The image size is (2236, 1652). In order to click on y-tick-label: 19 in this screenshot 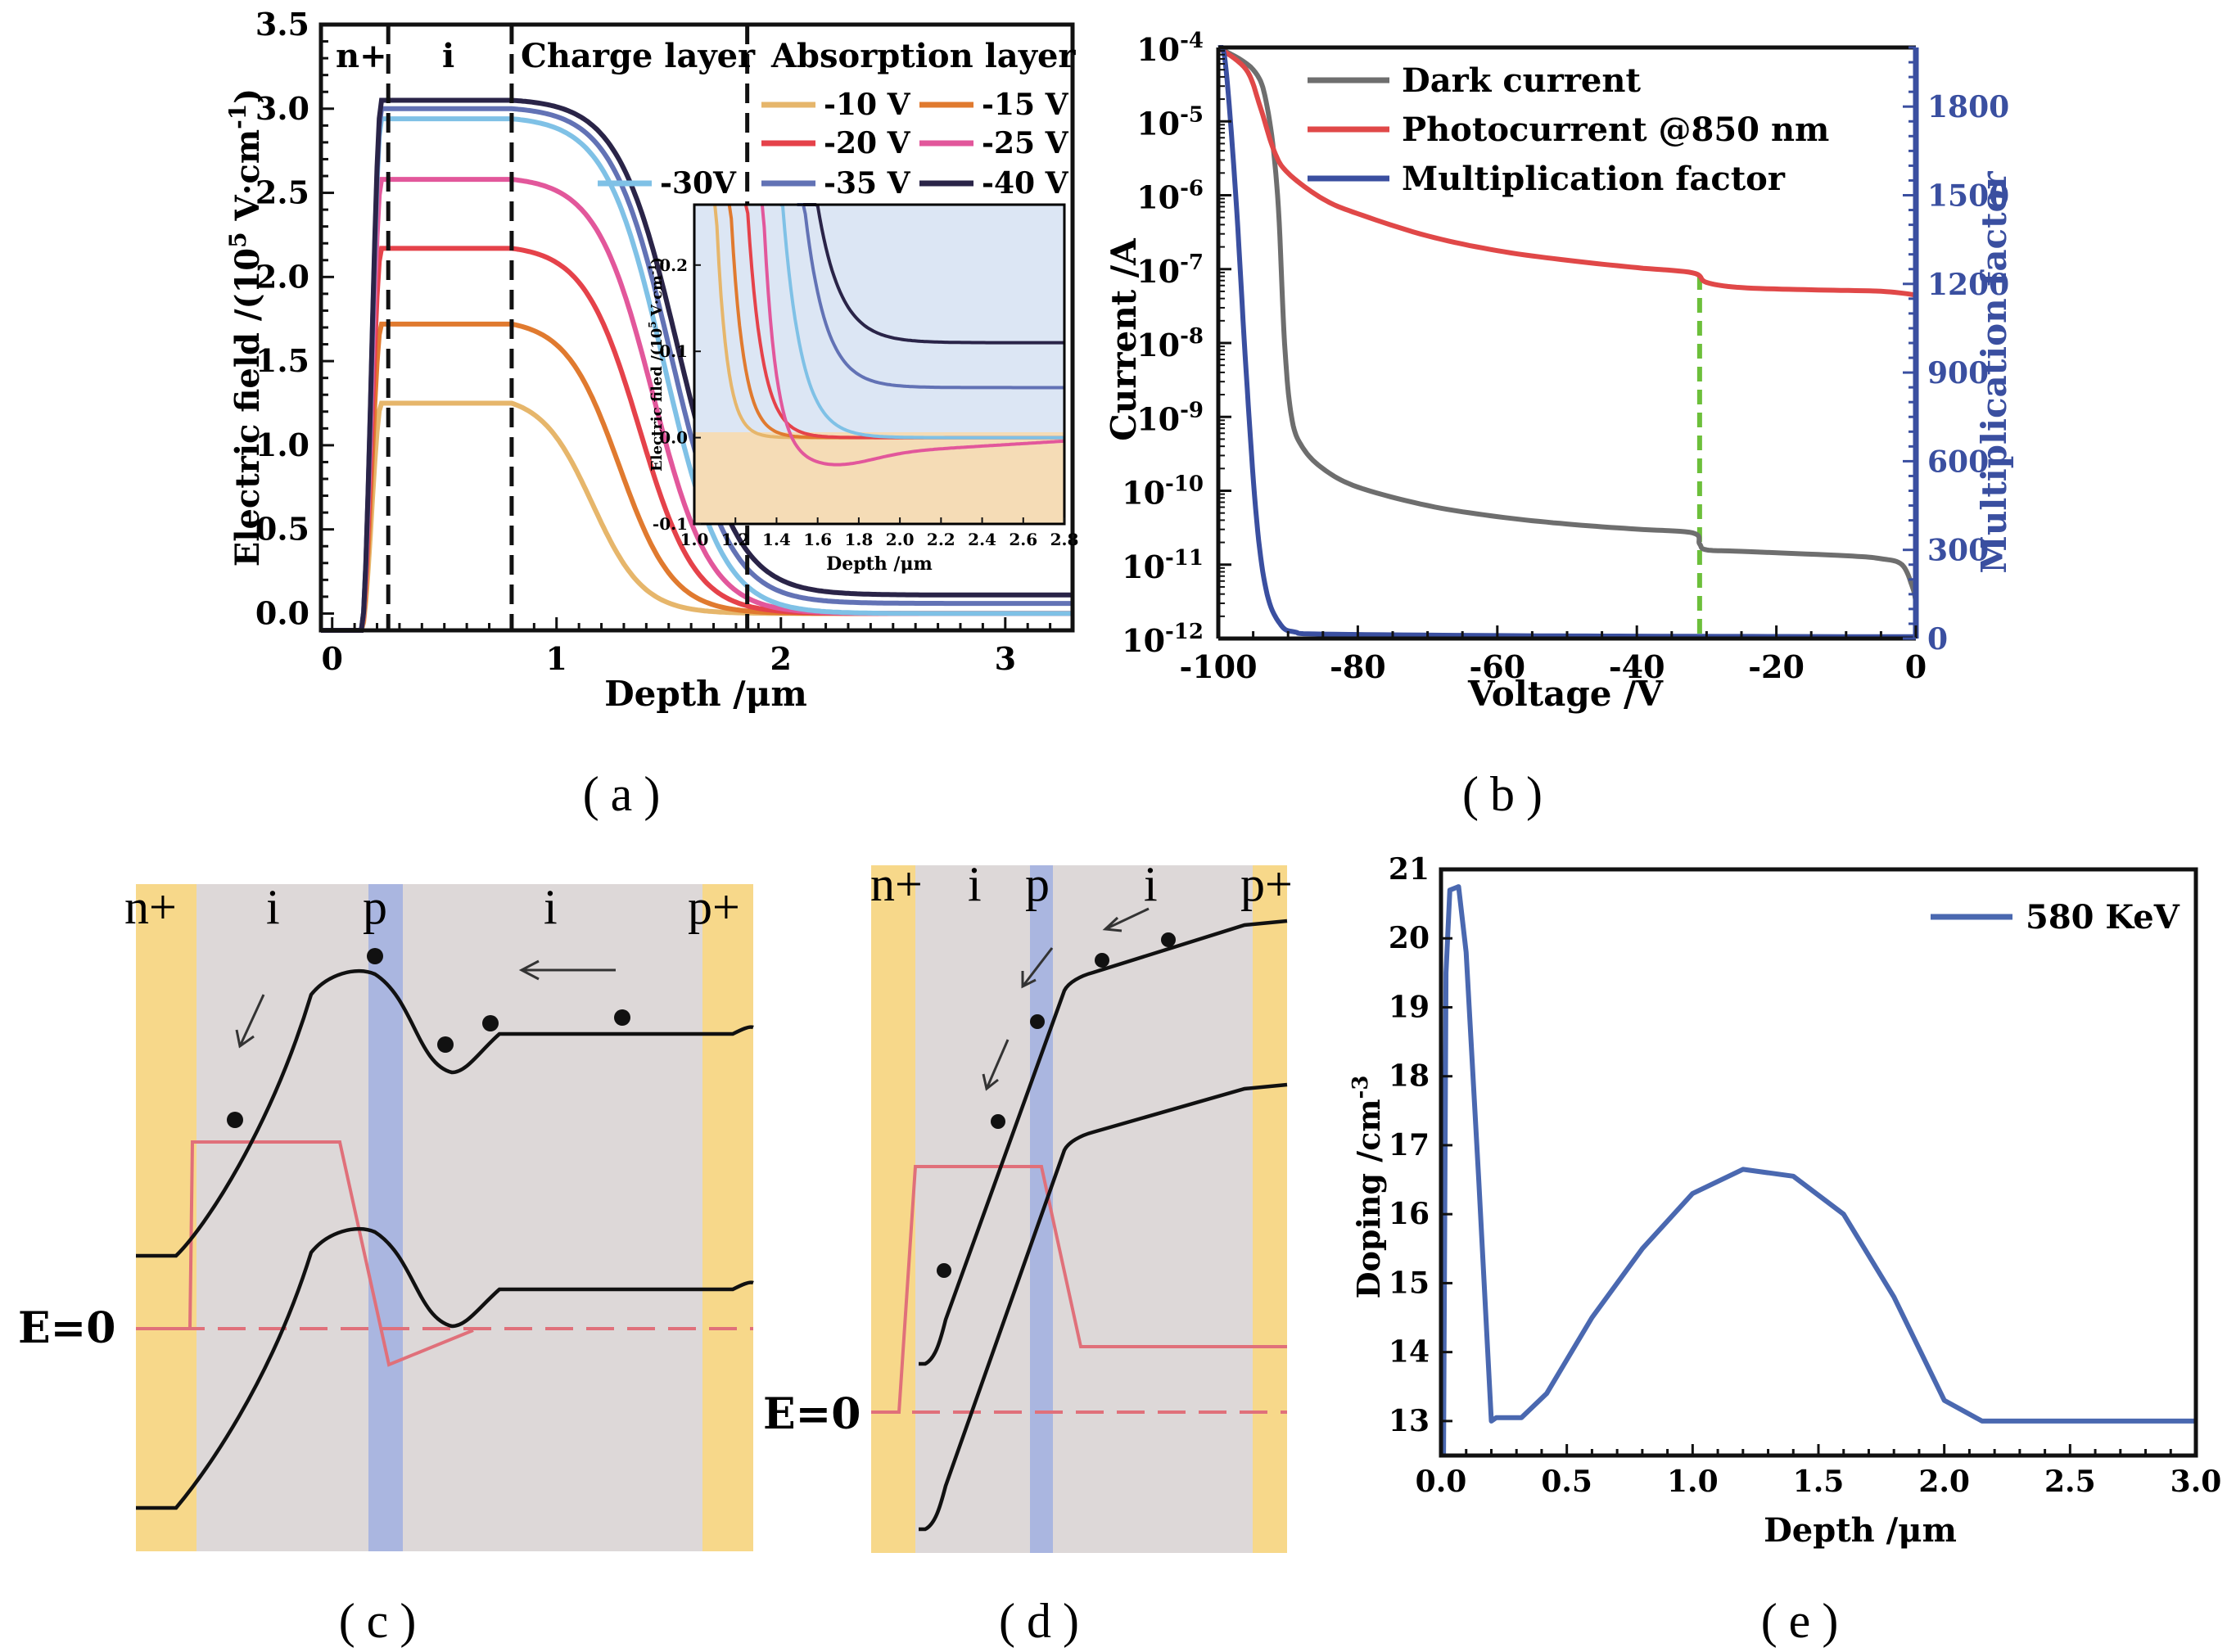, I will do `click(1409, 1007)`.